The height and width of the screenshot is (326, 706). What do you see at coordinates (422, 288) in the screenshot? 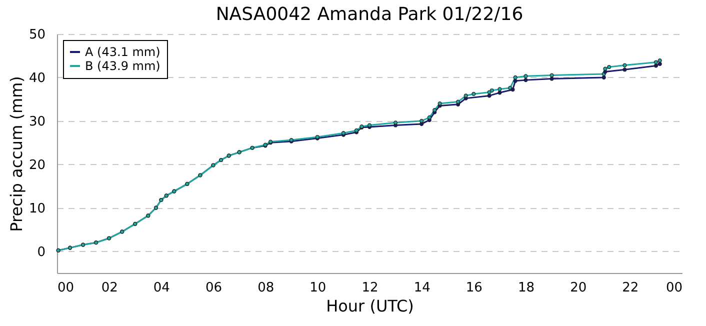
I see `x-tick-label: 14` at bounding box center [422, 288].